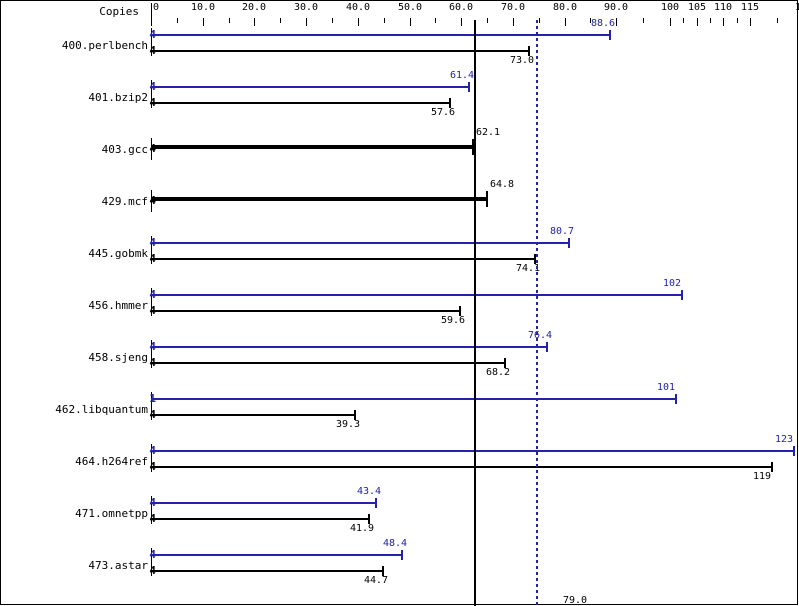 The width and height of the screenshot is (799, 606). What do you see at coordinates (461, 7) in the screenshot?
I see `axis-tick-label: 60.0` at bounding box center [461, 7].